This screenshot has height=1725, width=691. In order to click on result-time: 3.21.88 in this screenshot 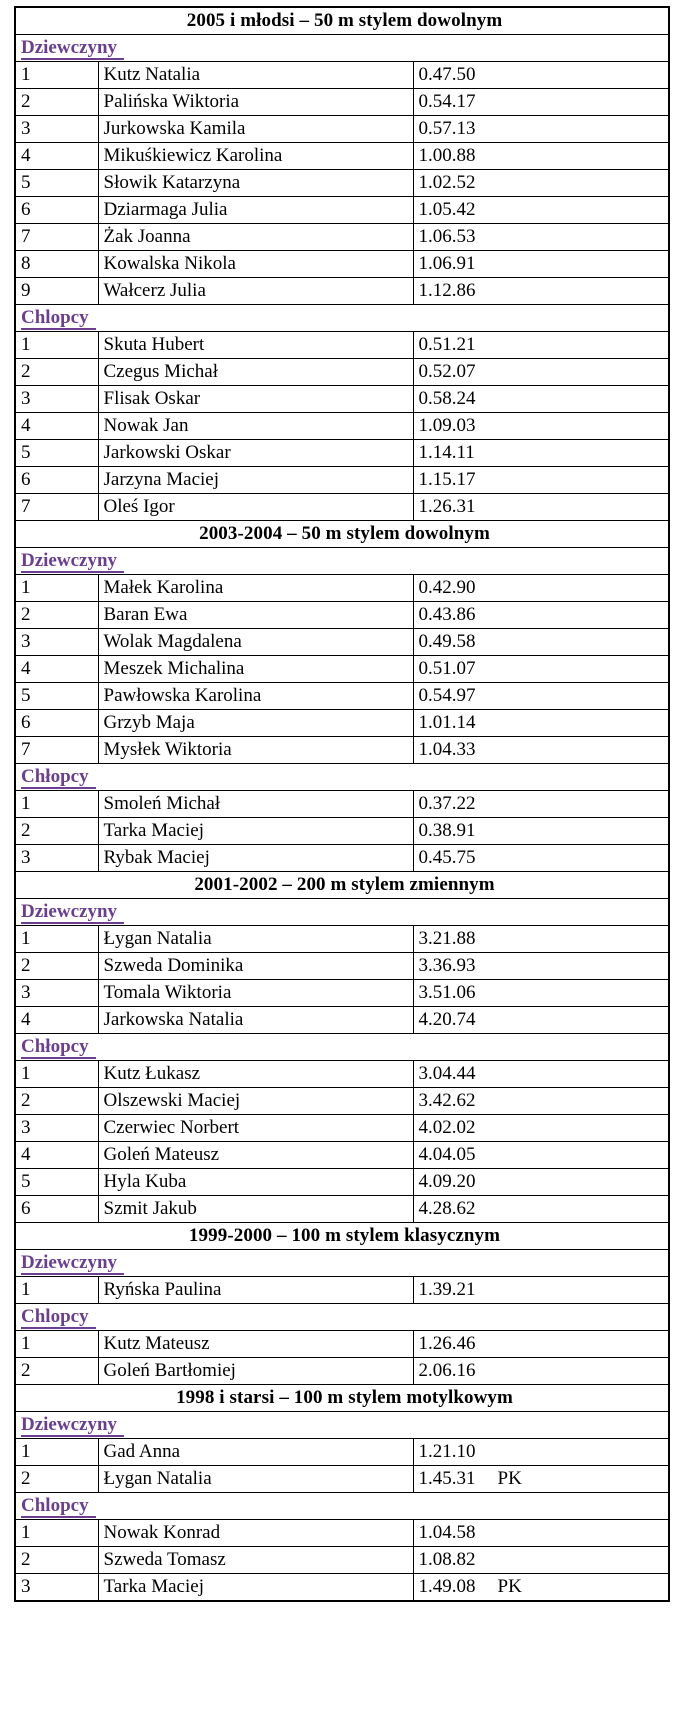, I will do `click(447, 938)`.